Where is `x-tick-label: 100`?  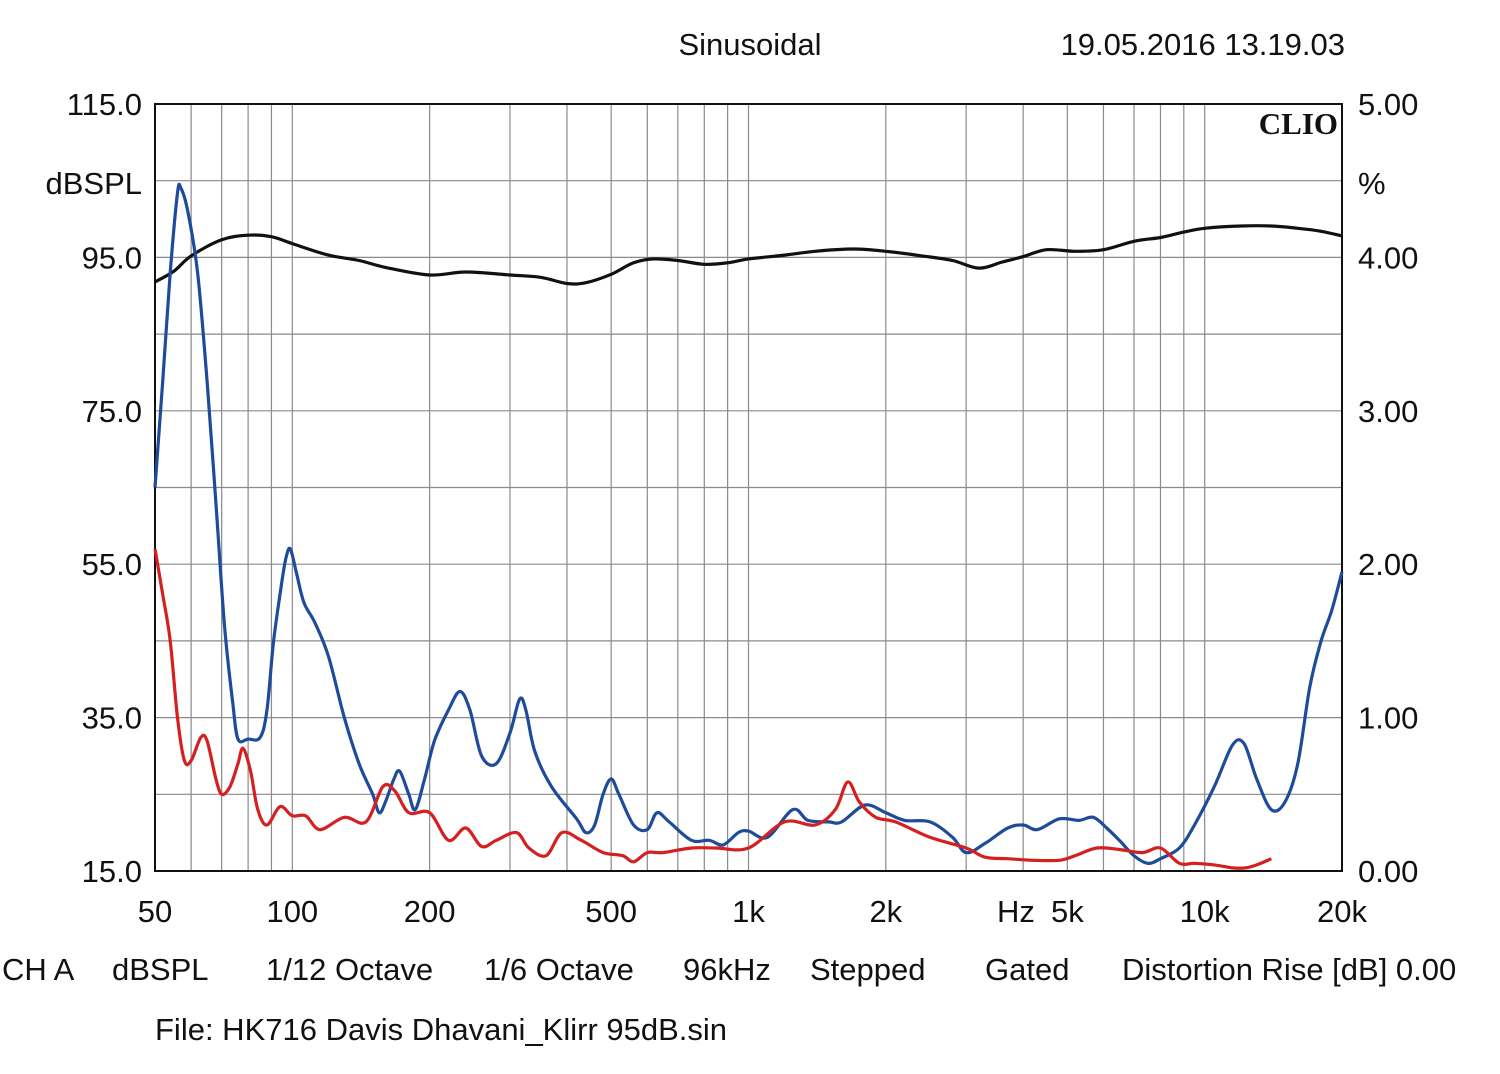
x-tick-label: 100 is located at coordinates (292, 911).